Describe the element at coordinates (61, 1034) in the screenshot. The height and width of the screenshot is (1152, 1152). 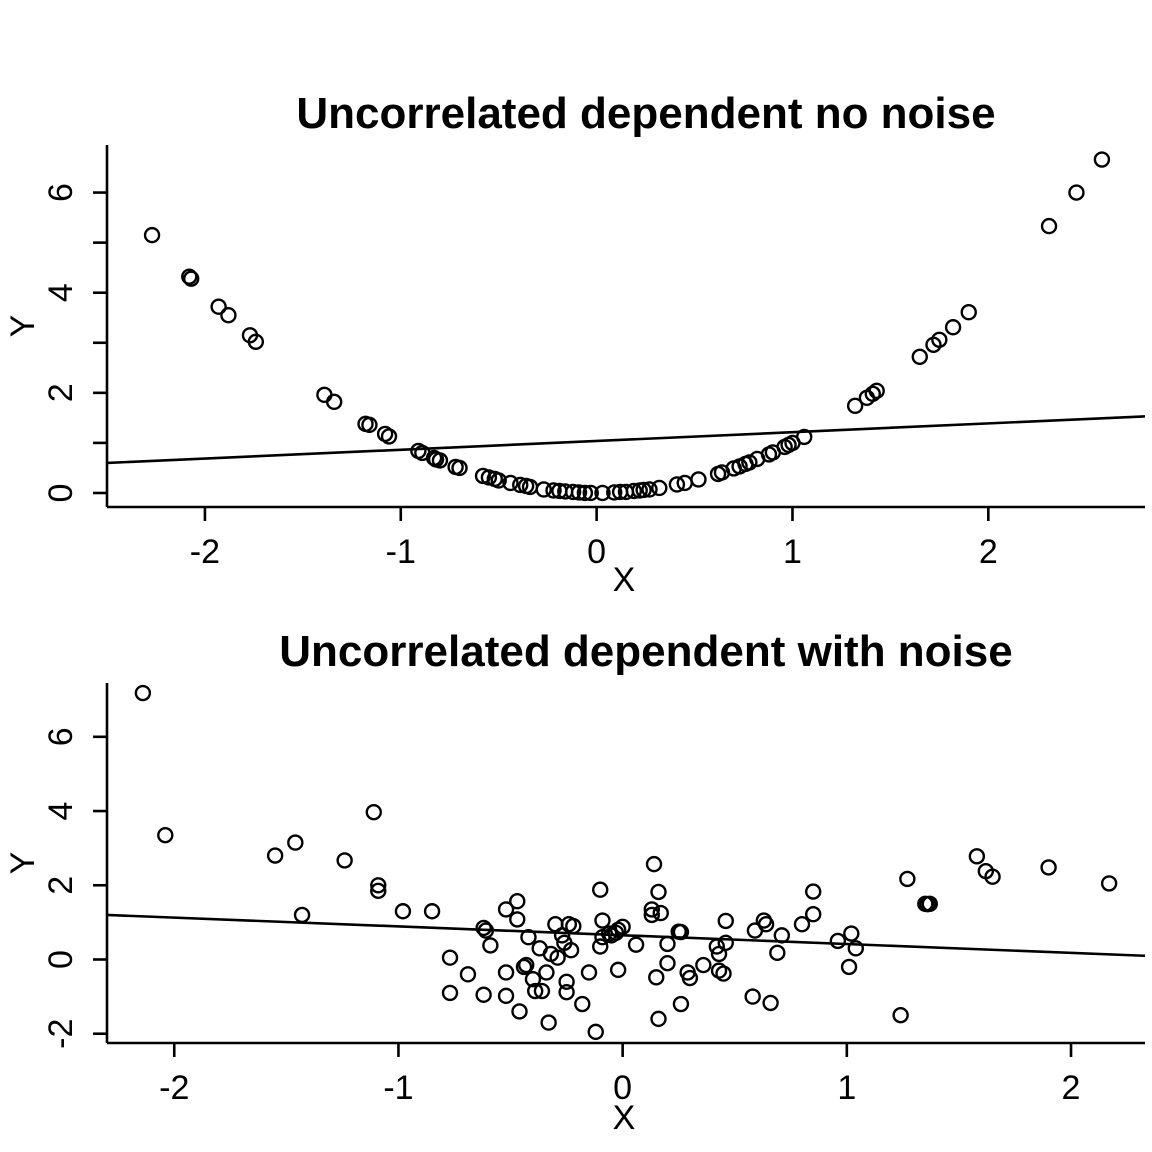
I see `y-tick-label: -2` at that location.